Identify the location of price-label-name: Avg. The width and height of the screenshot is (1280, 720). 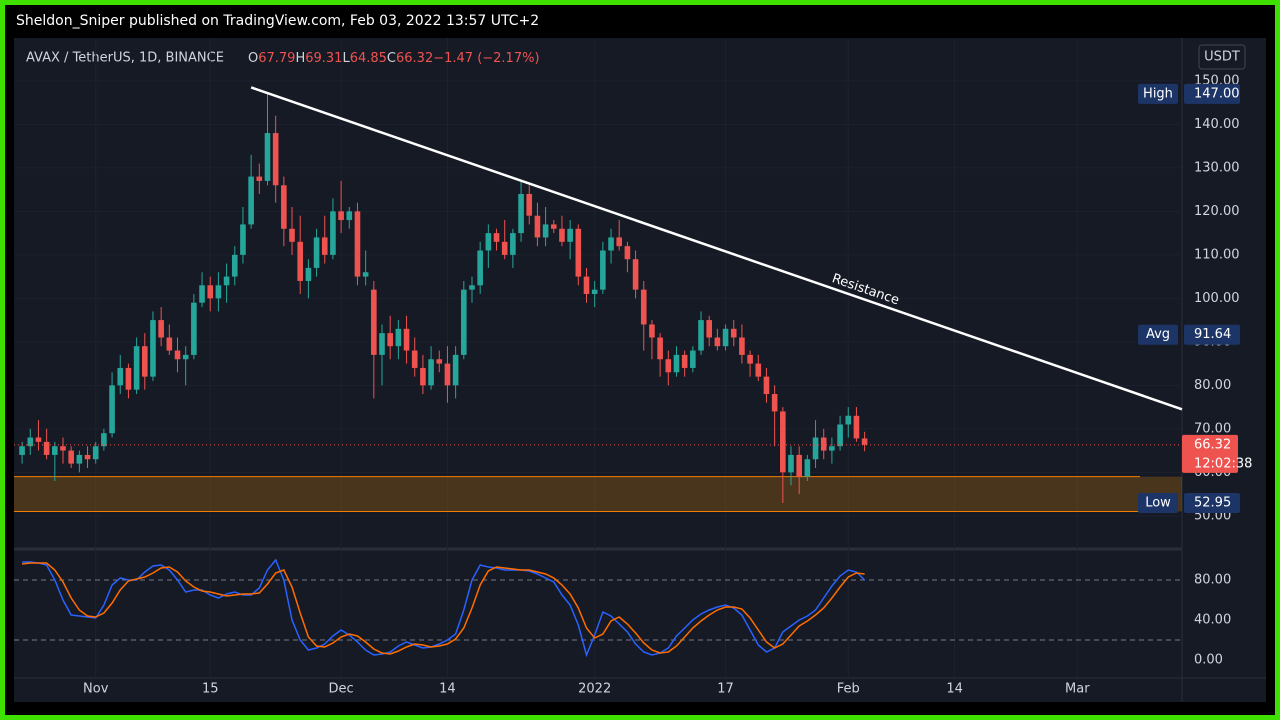
(1158, 334).